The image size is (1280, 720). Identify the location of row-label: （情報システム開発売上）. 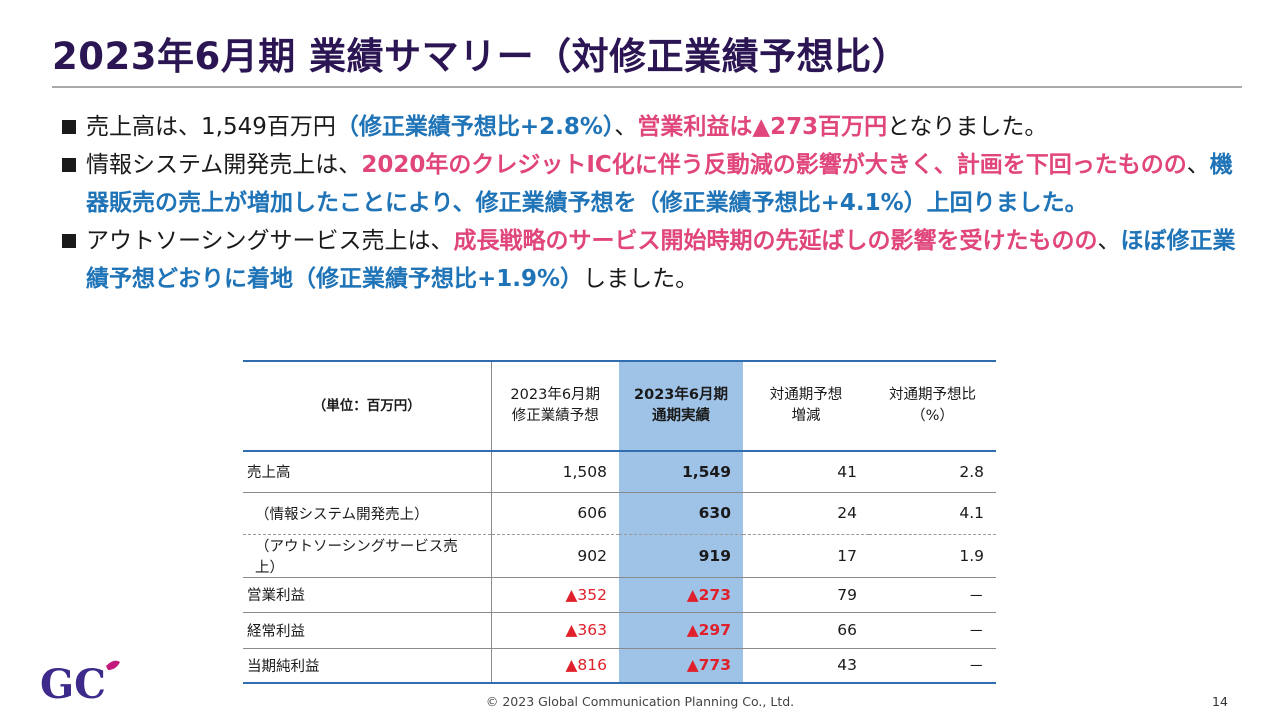
(342, 514).